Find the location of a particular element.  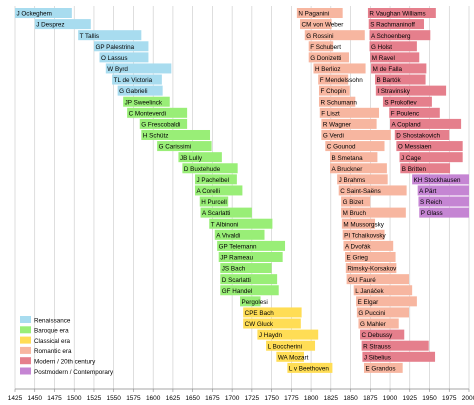

bar-label-kh-stockhausen: KH Stockhausen is located at coordinates (437, 180).